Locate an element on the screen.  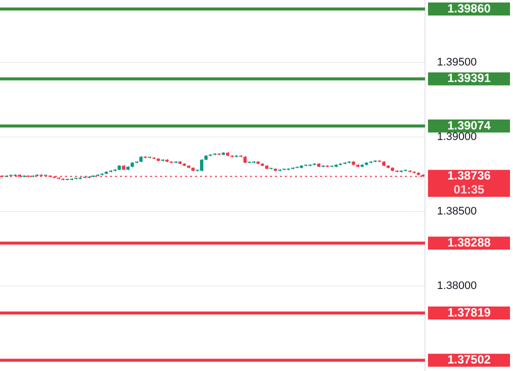
y-tick-label: 1.39500 is located at coordinates (457, 62).